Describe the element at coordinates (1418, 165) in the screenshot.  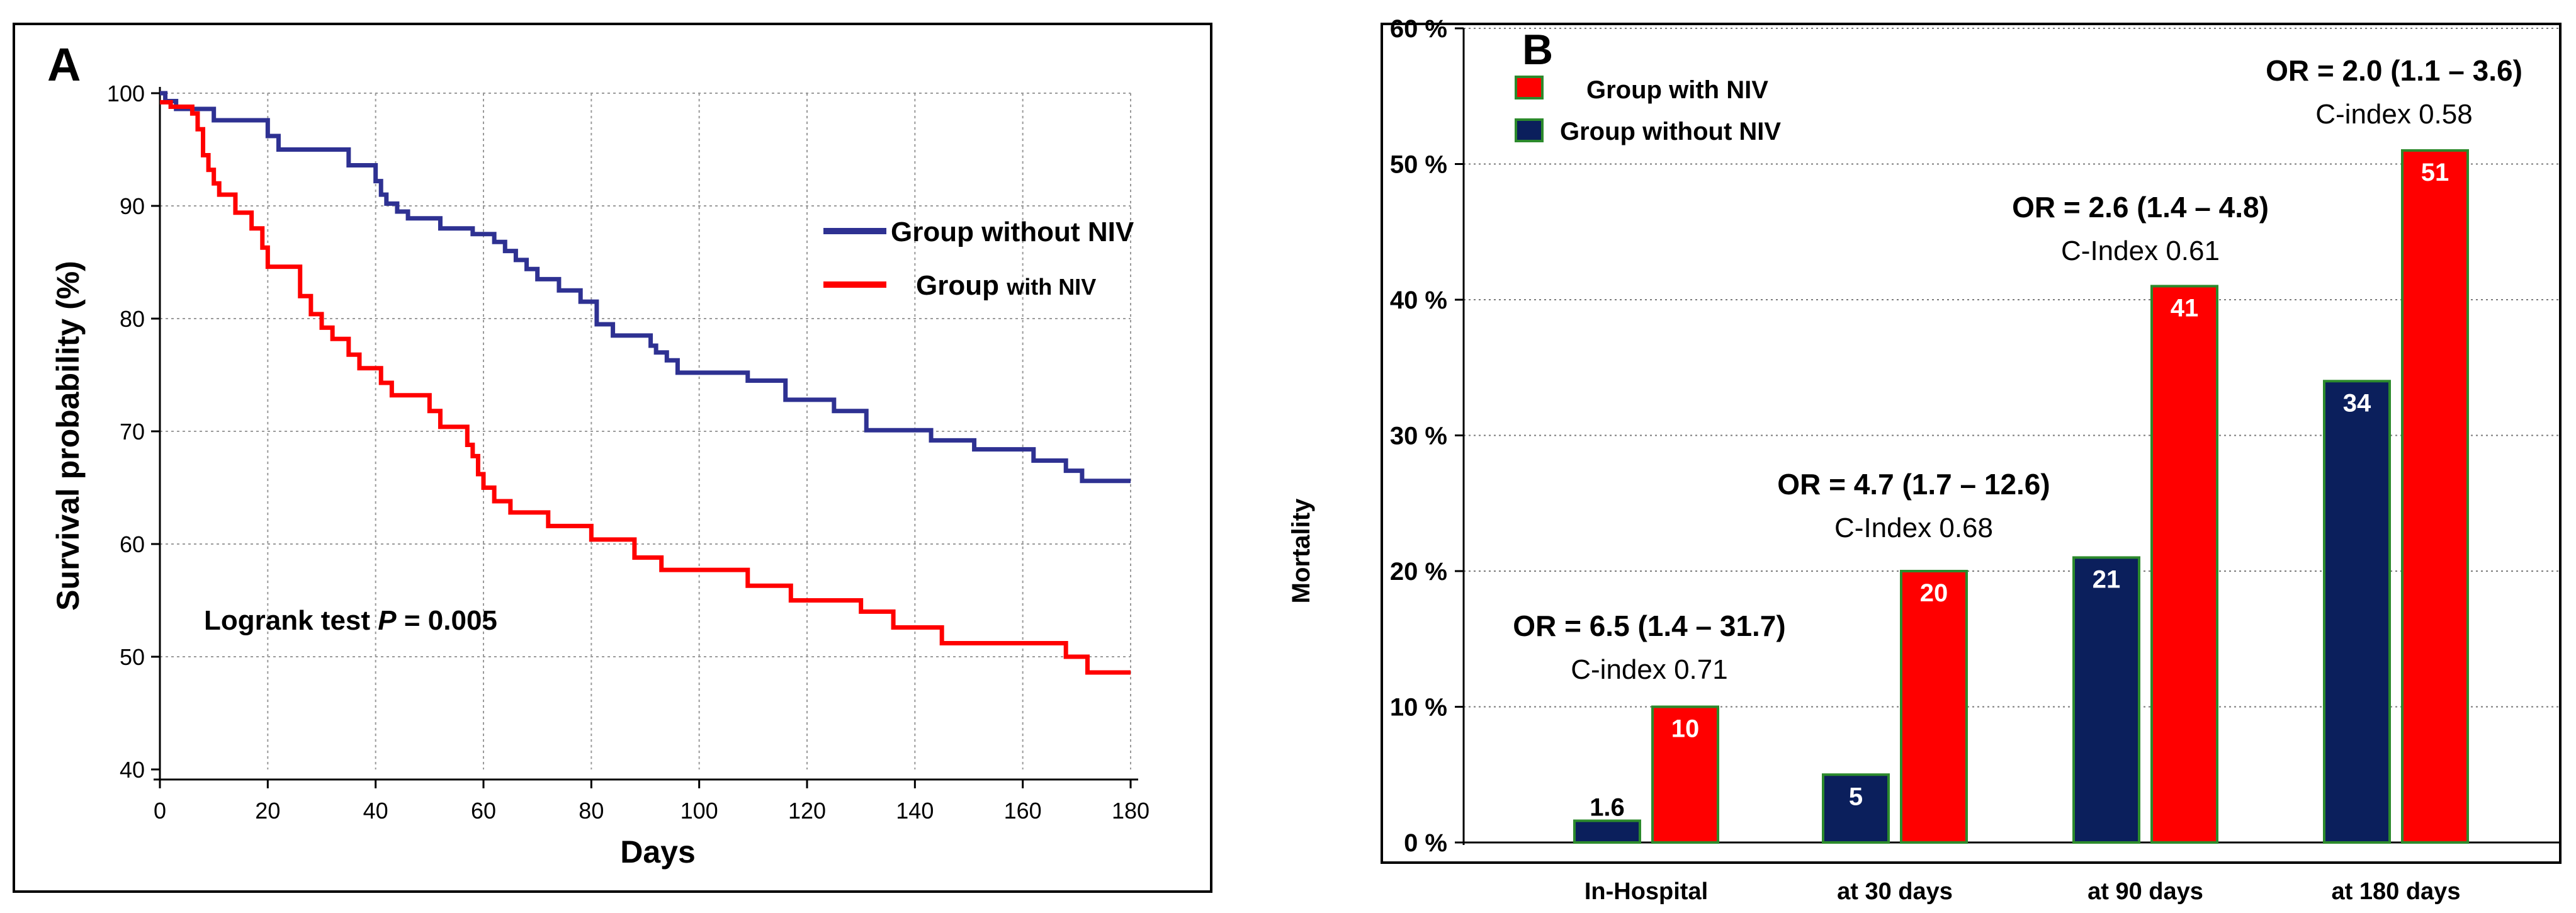
I see `panel-b-y-tick-label: 50 %` at that location.